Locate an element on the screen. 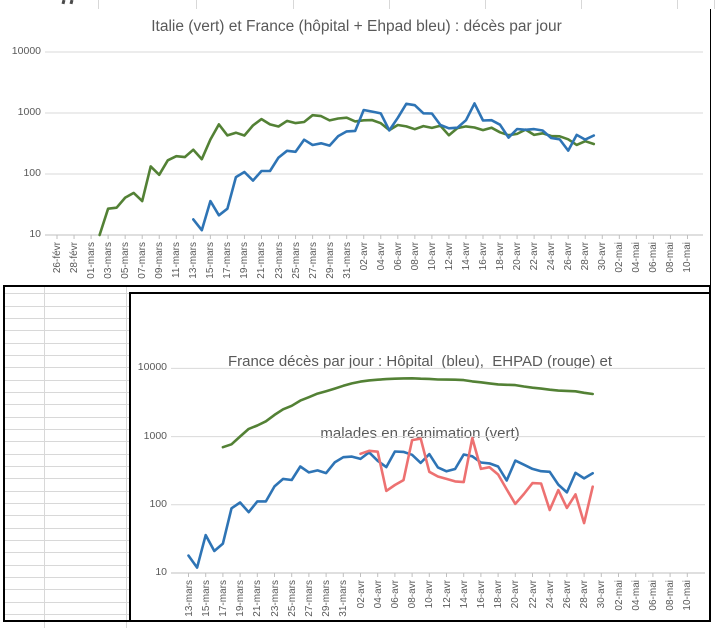  x-axis-label: 09-mars is located at coordinates (160, 260).